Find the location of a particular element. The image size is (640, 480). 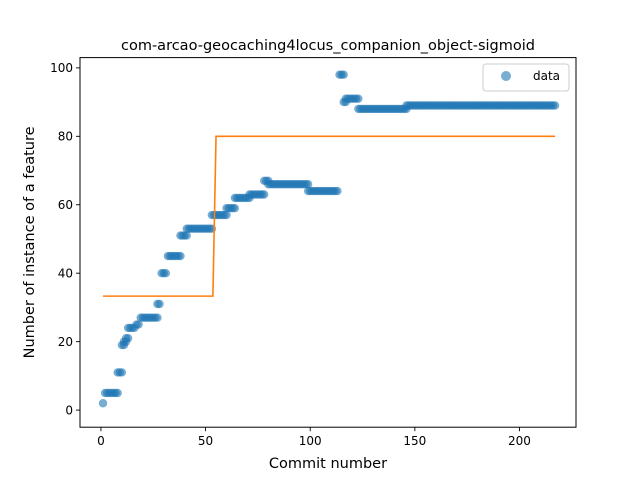

y-tick-label: 80 is located at coordinates (65, 137).